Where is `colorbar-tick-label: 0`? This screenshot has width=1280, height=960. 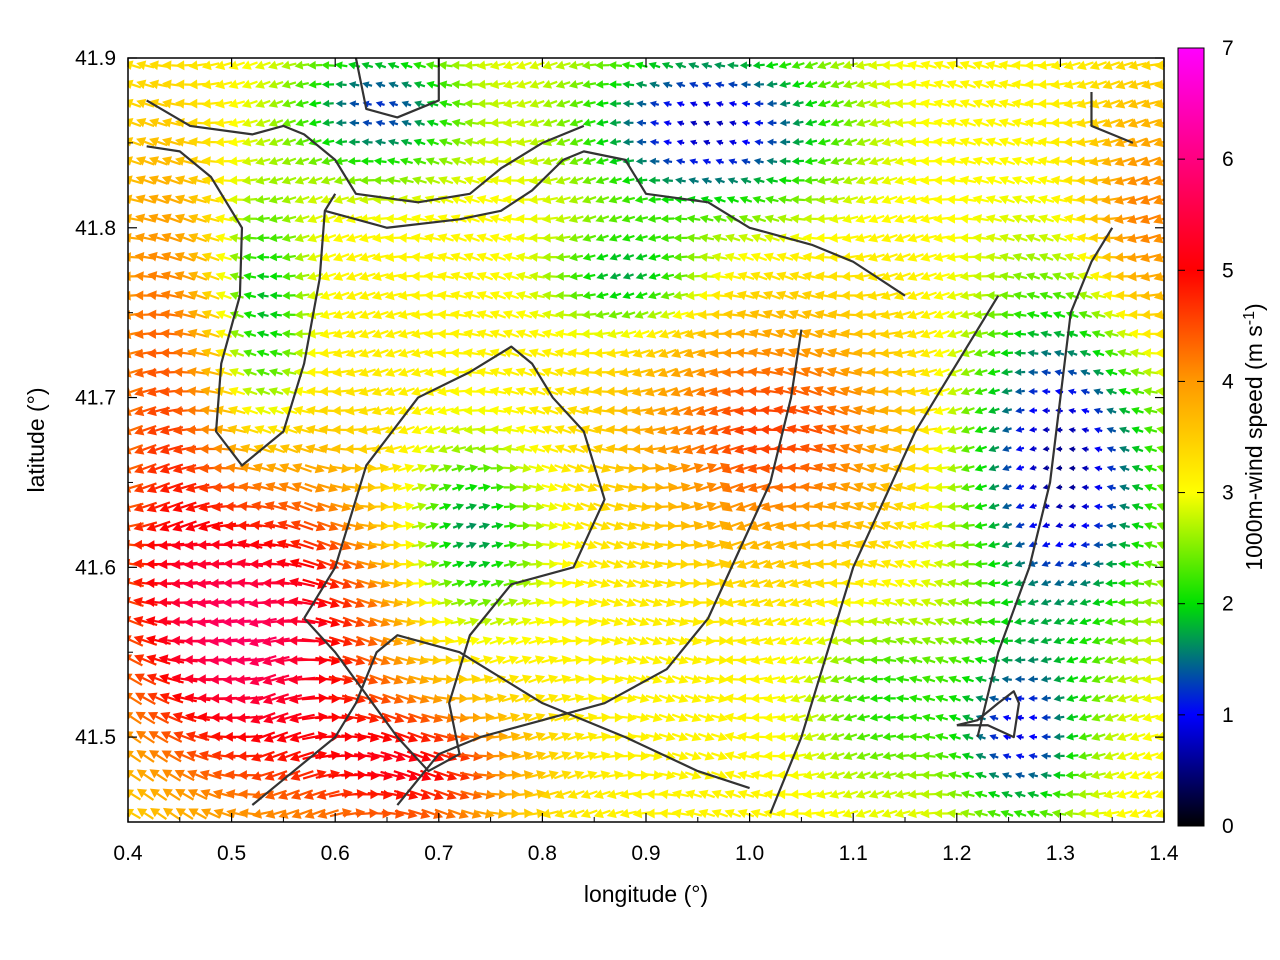
colorbar-tick-label: 0 is located at coordinates (1228, 826).